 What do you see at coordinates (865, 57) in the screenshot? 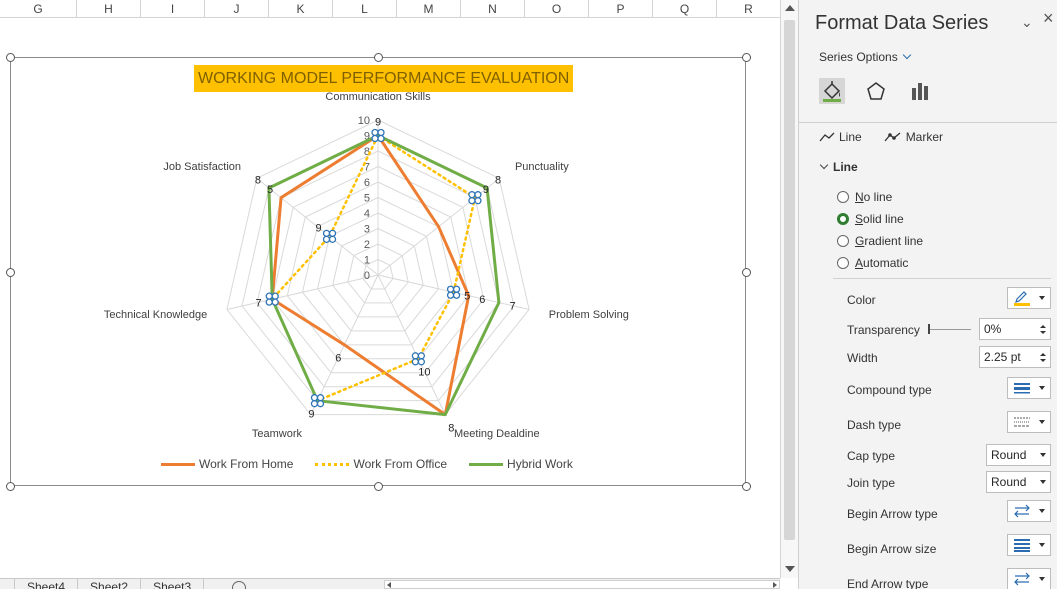
I see `series-options-dropdown: Series Options` at bounding box center [865, 57].